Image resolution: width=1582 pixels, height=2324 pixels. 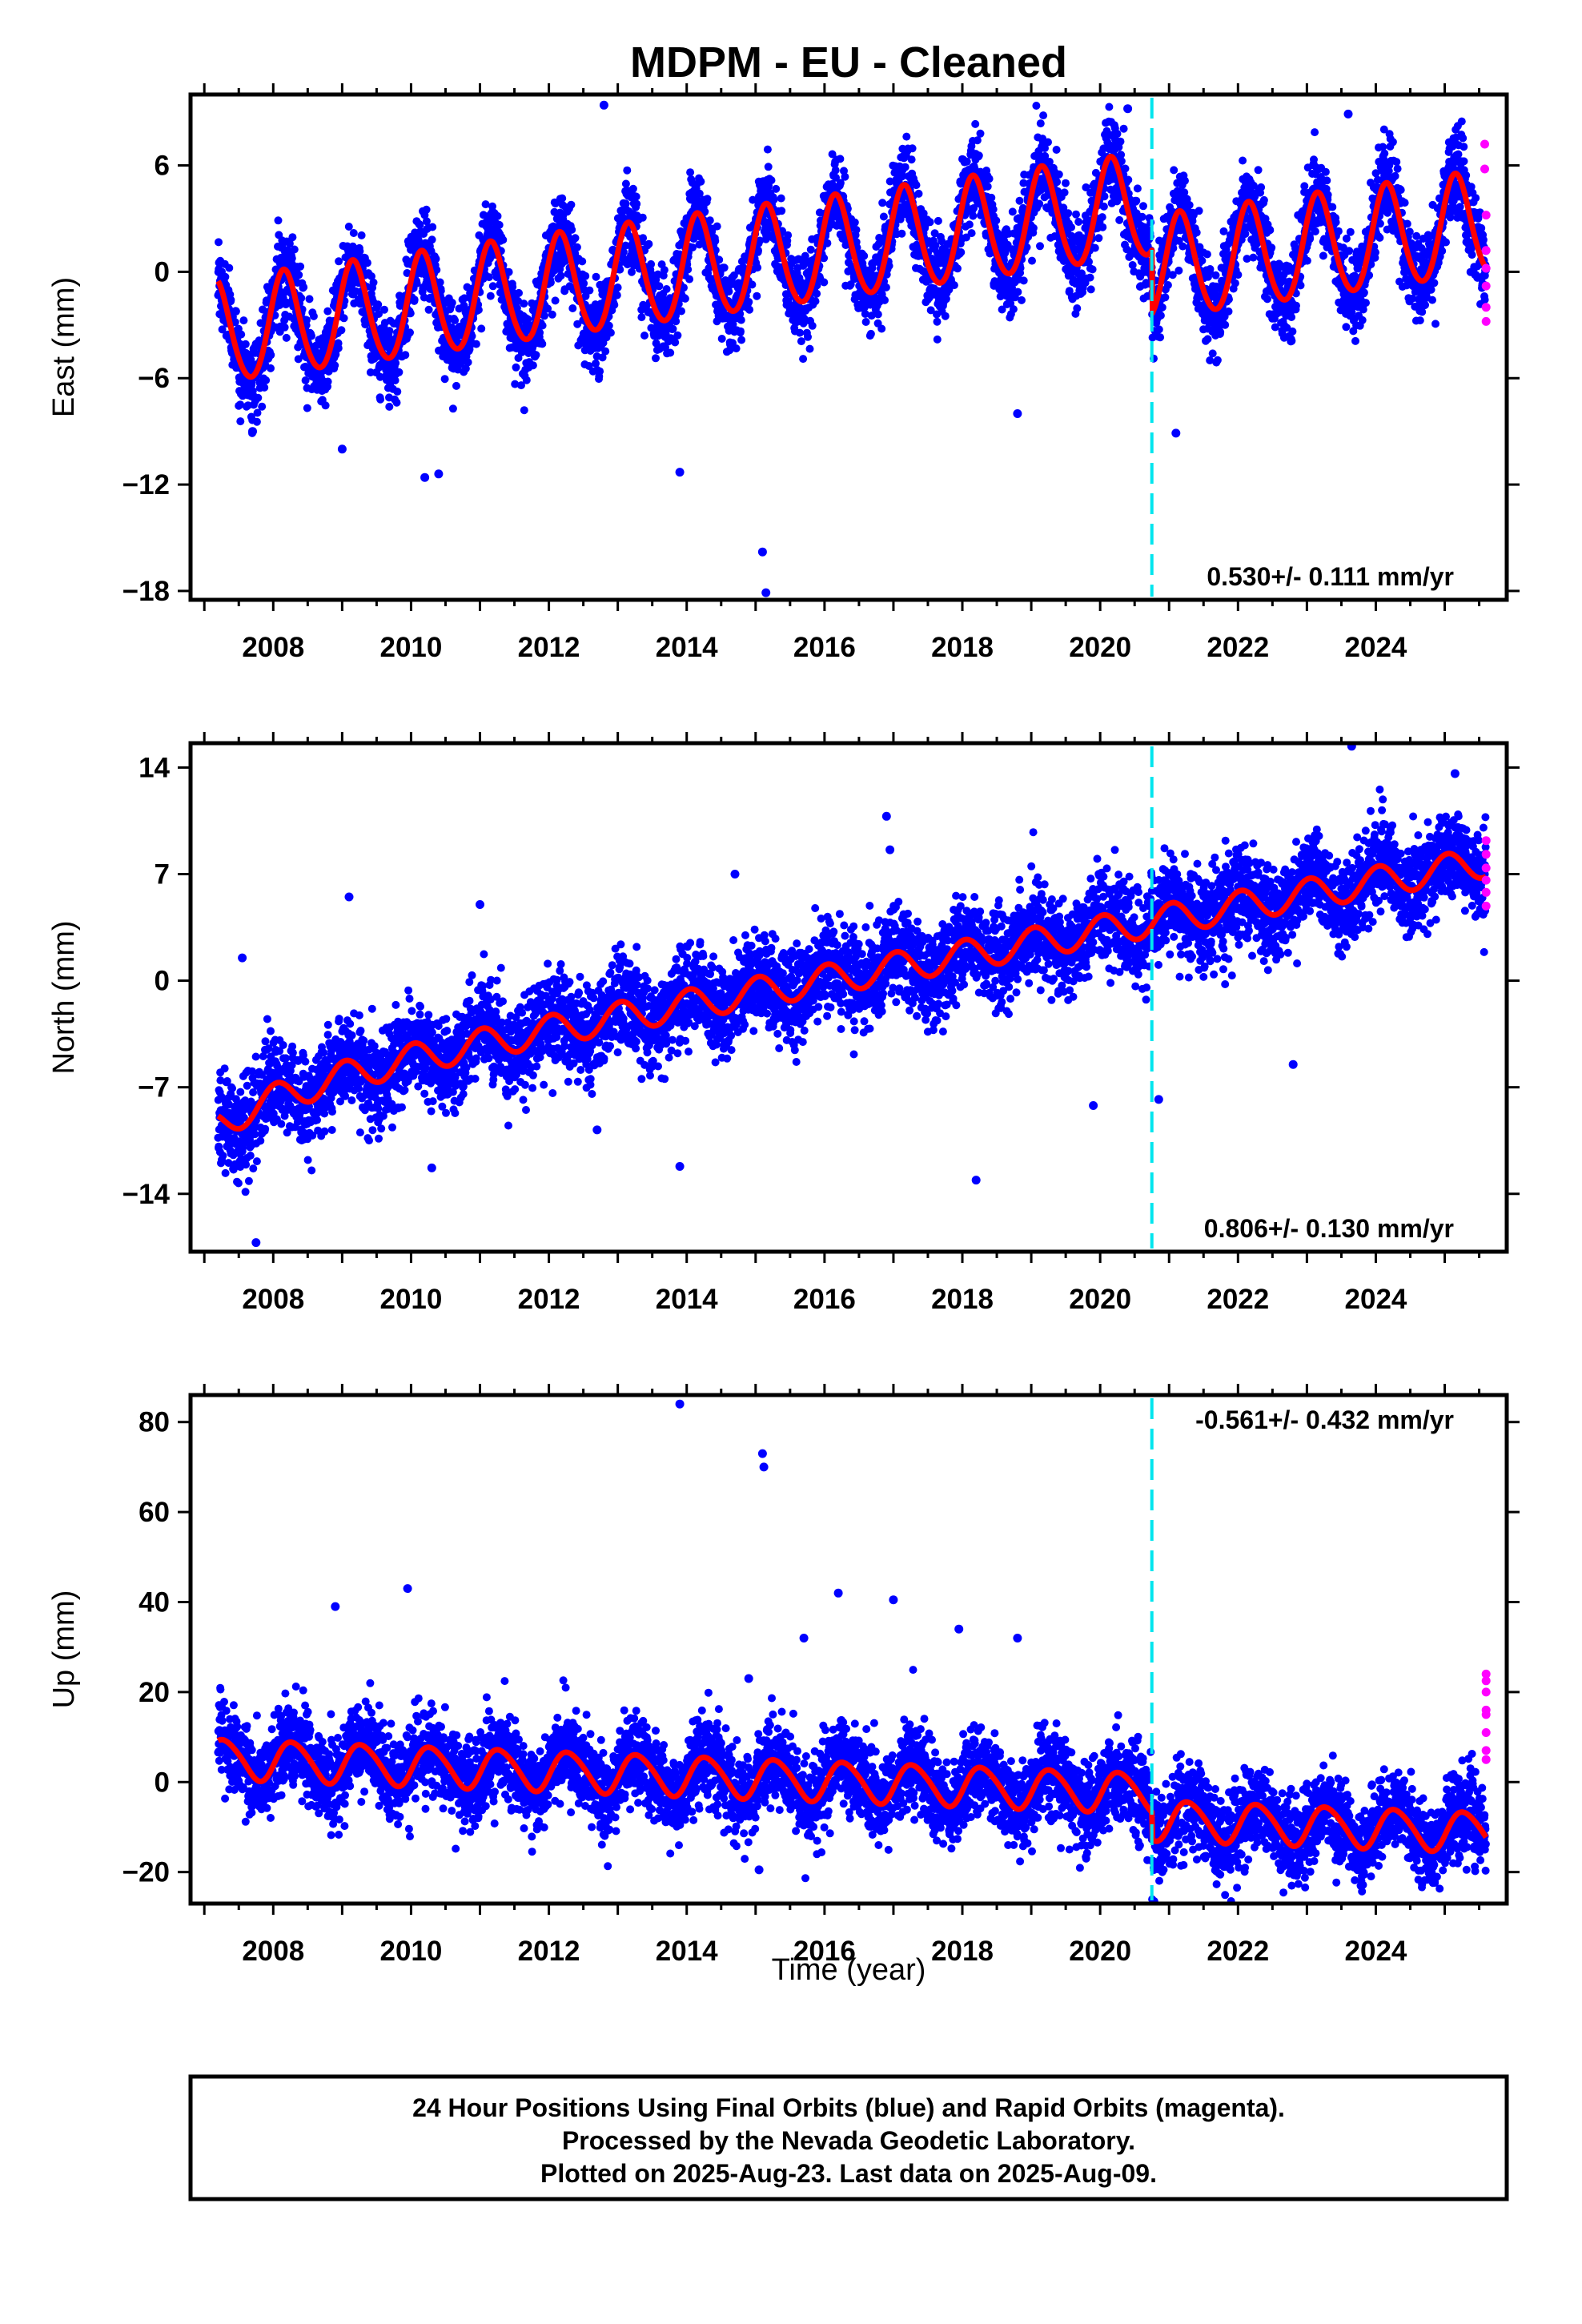 What do you see at coordinates (146, 485) in the screenshot?
I see `y-tick-label: −12` at bounding box center [146, 485].